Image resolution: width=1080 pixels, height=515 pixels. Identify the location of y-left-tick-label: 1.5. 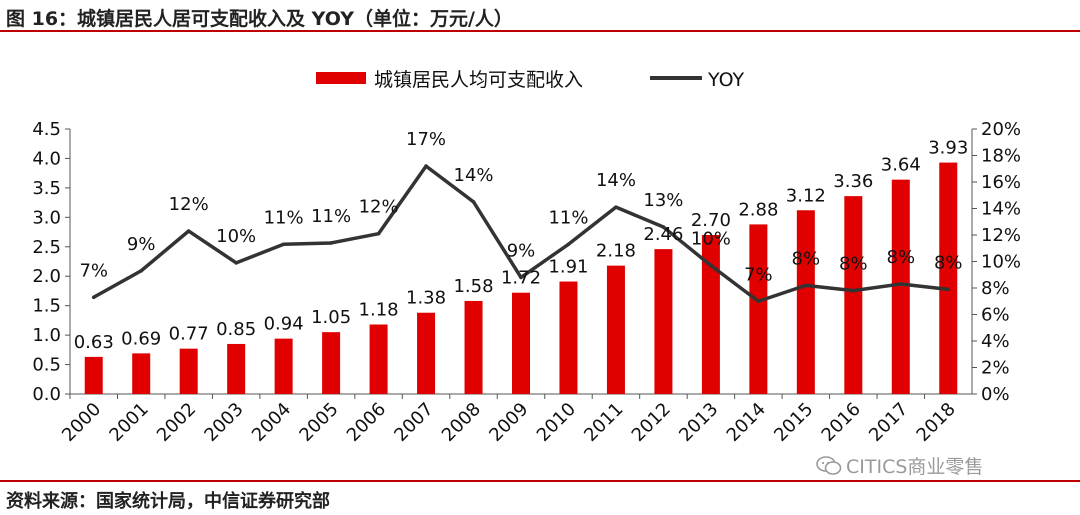
(46, 306).